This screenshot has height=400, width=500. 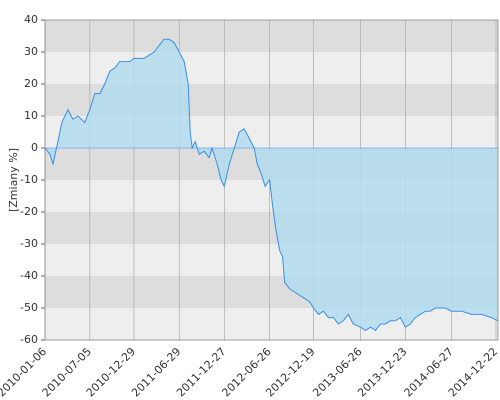 What do you see at coordinates (29, 243) in the screenshot?
I see `y-tick-label: -30` at bounding box center [29, 243].